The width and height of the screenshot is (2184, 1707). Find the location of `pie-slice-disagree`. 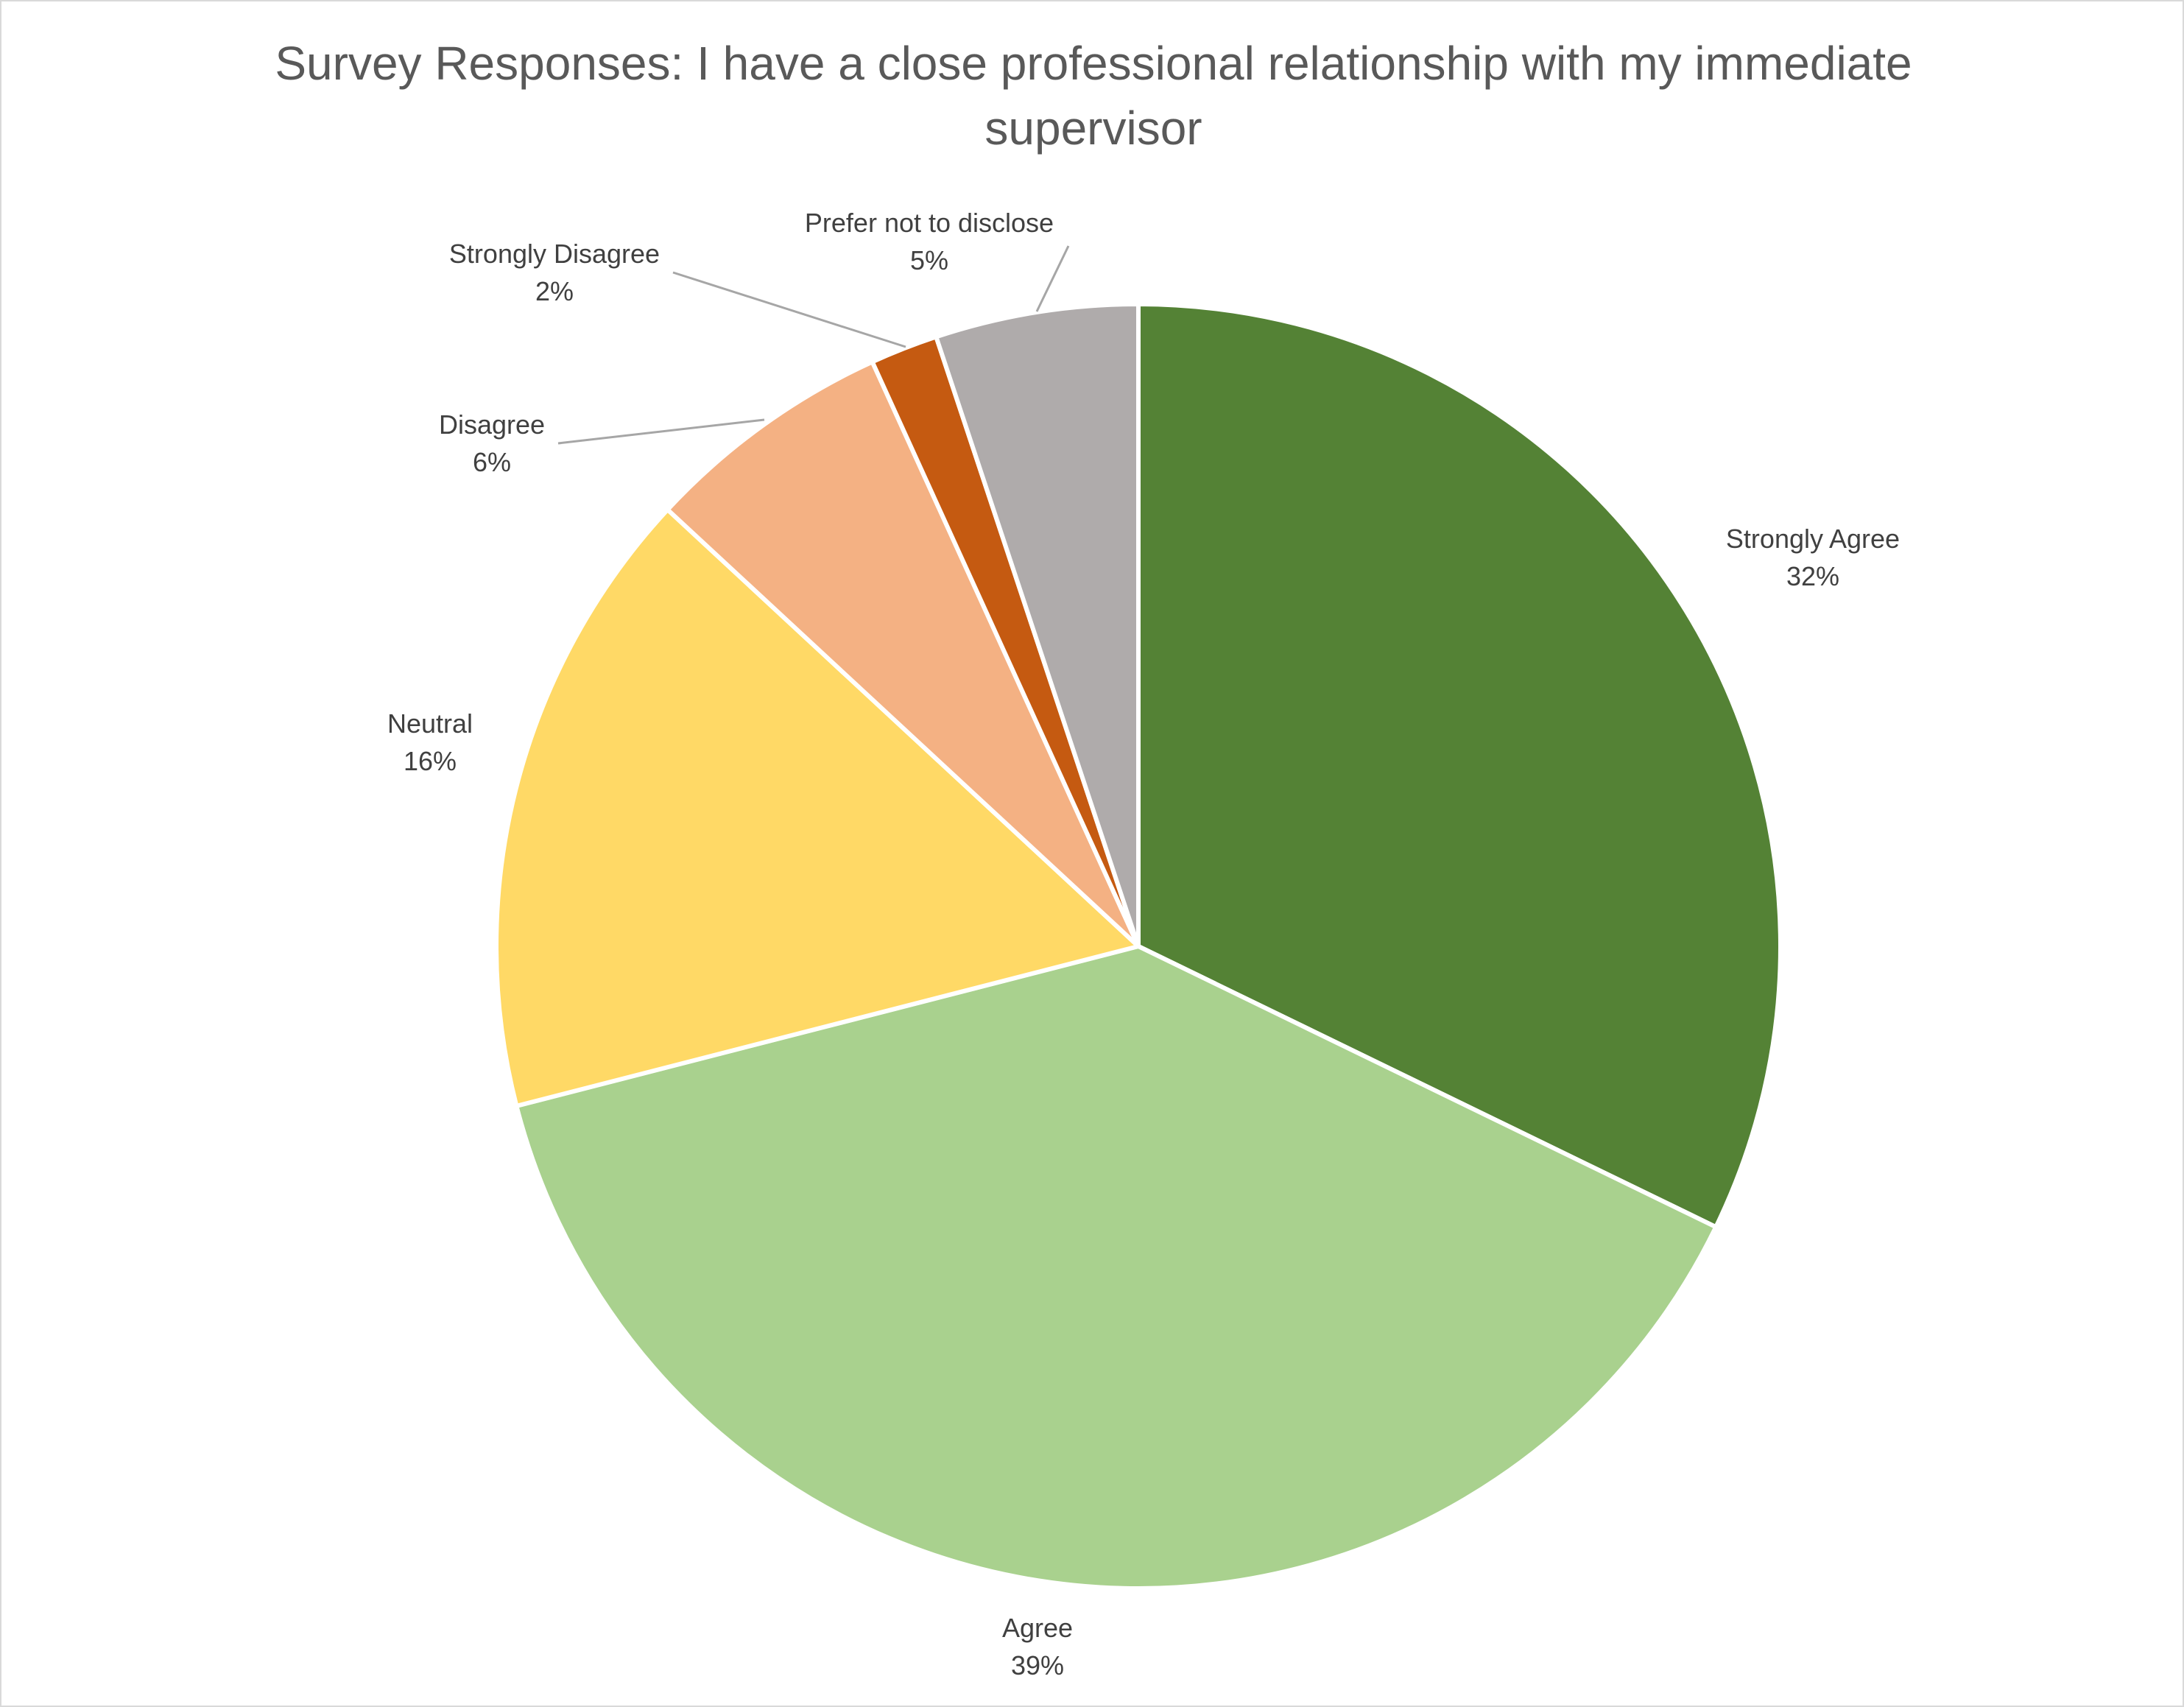

pie-slice-disagree is located at coordinates (903, 653).